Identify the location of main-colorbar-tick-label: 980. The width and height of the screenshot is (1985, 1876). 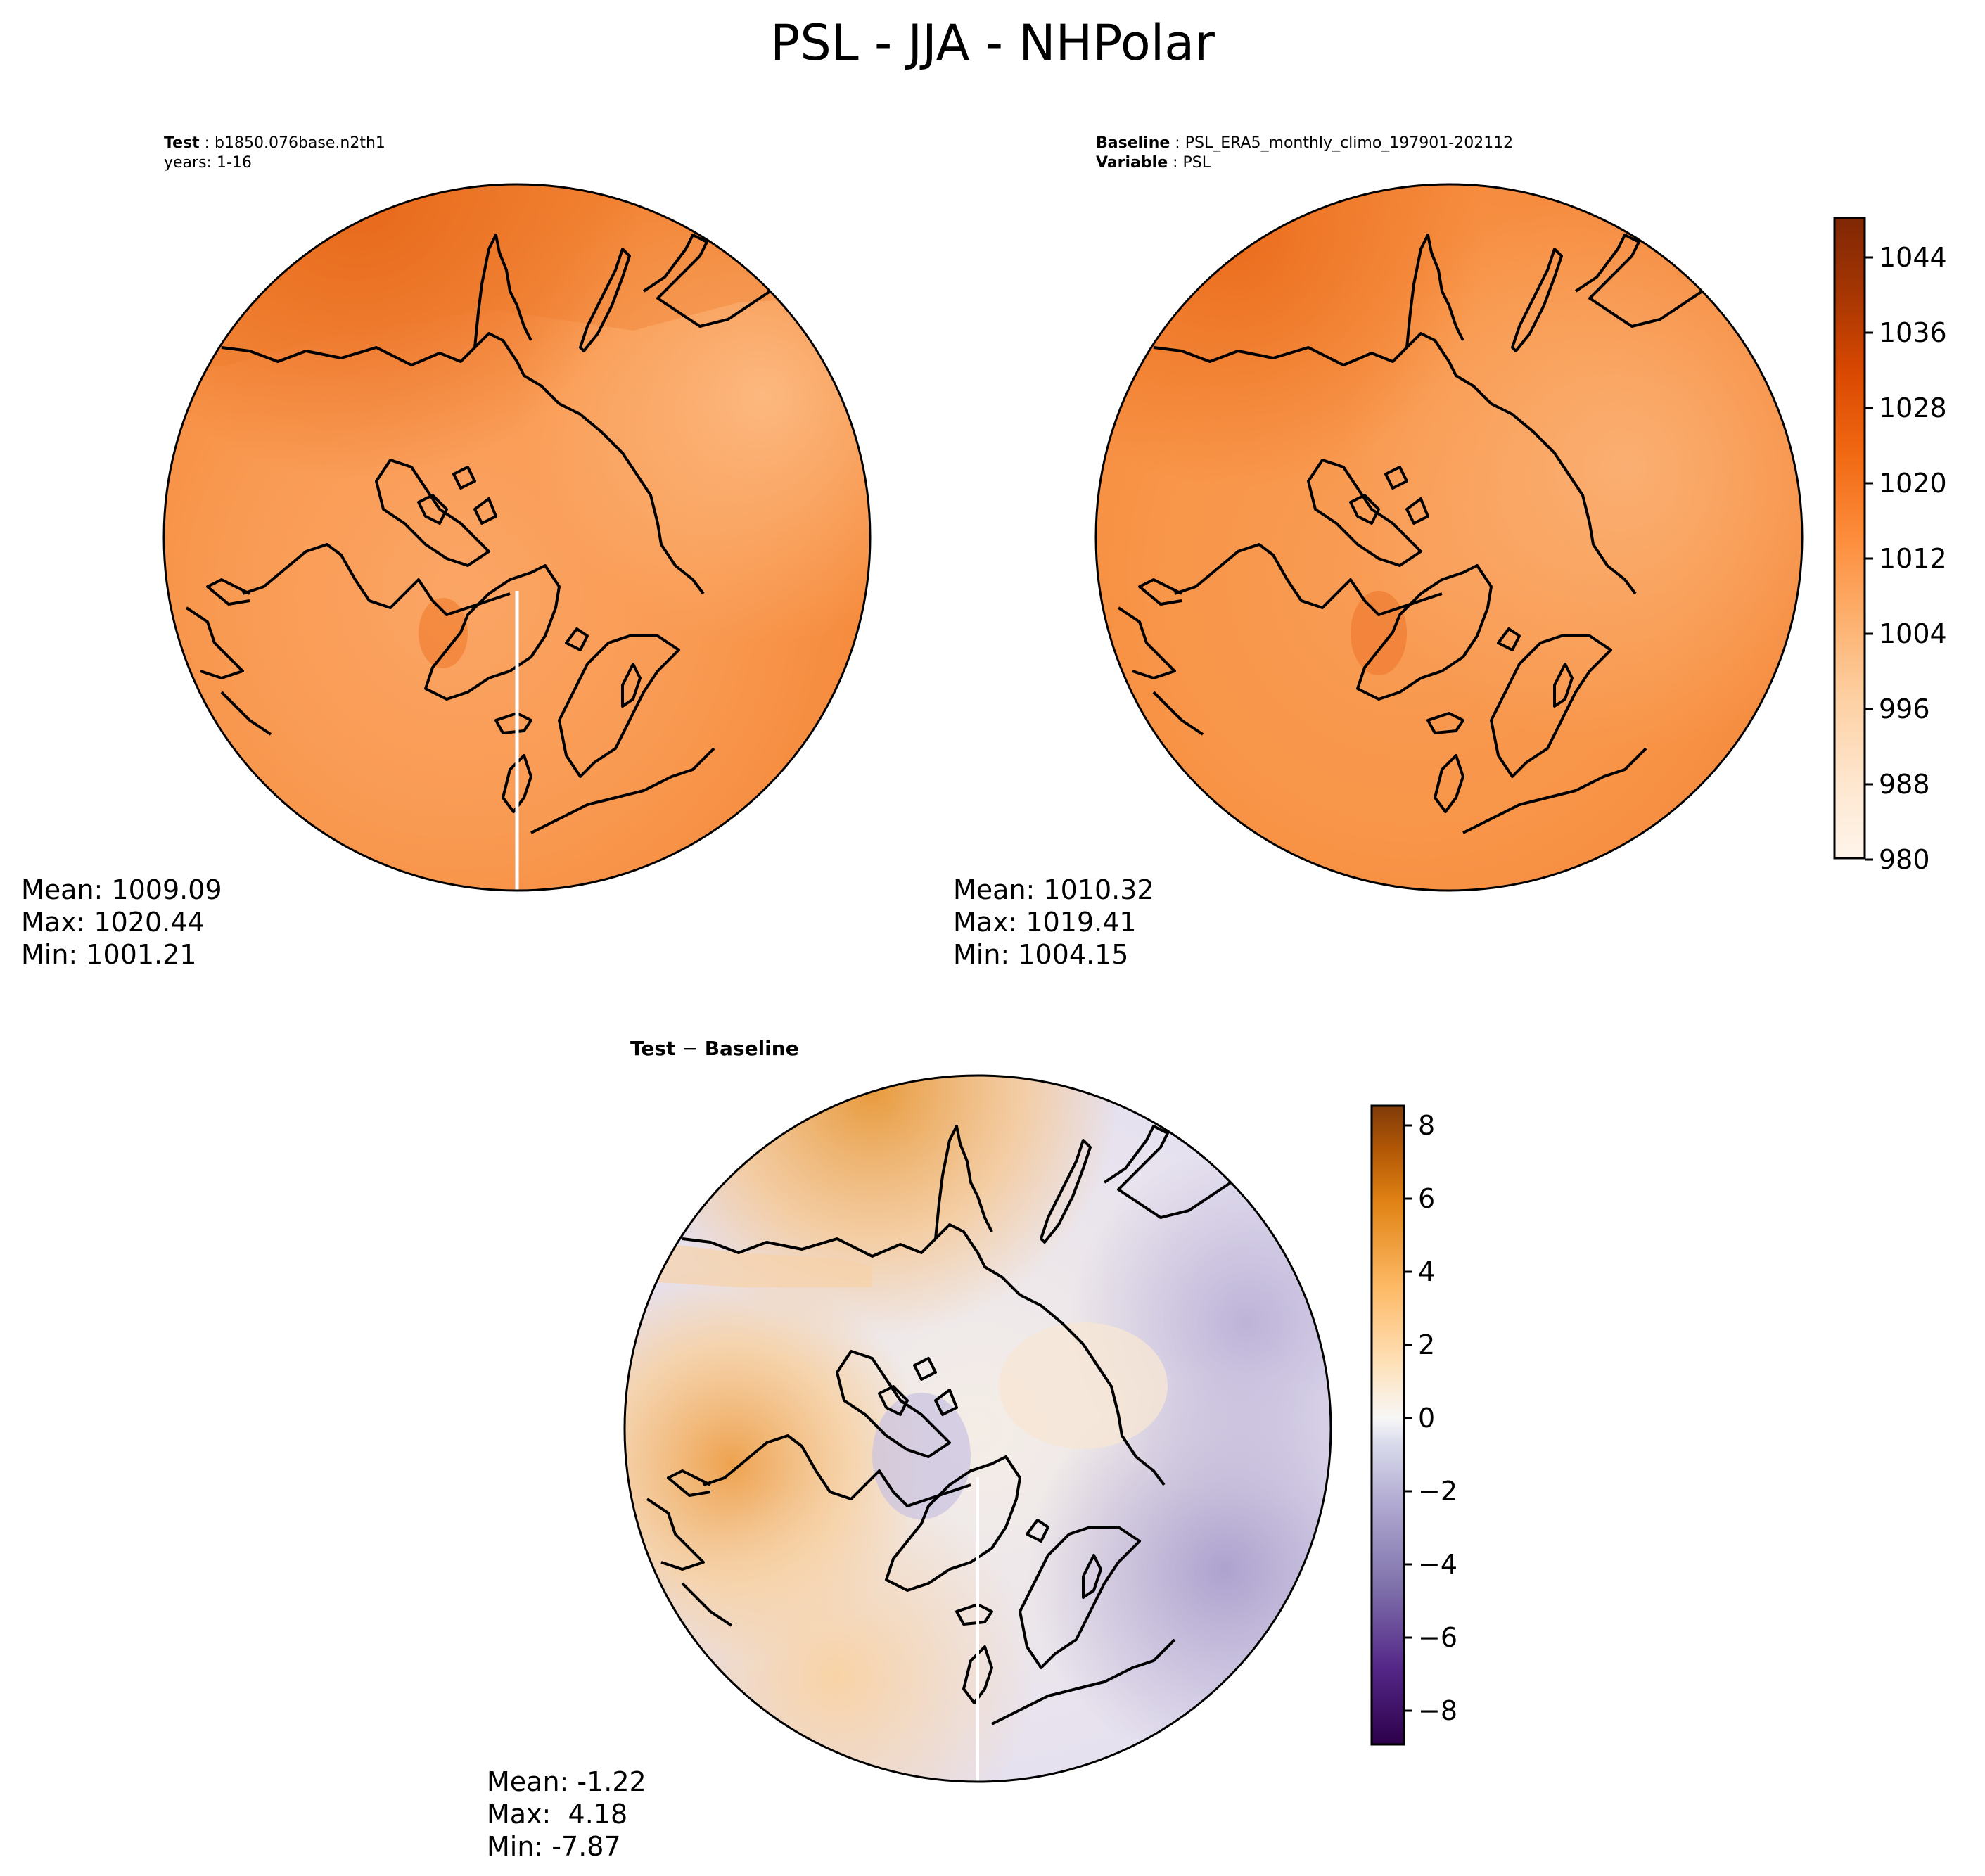
(1904, 859).